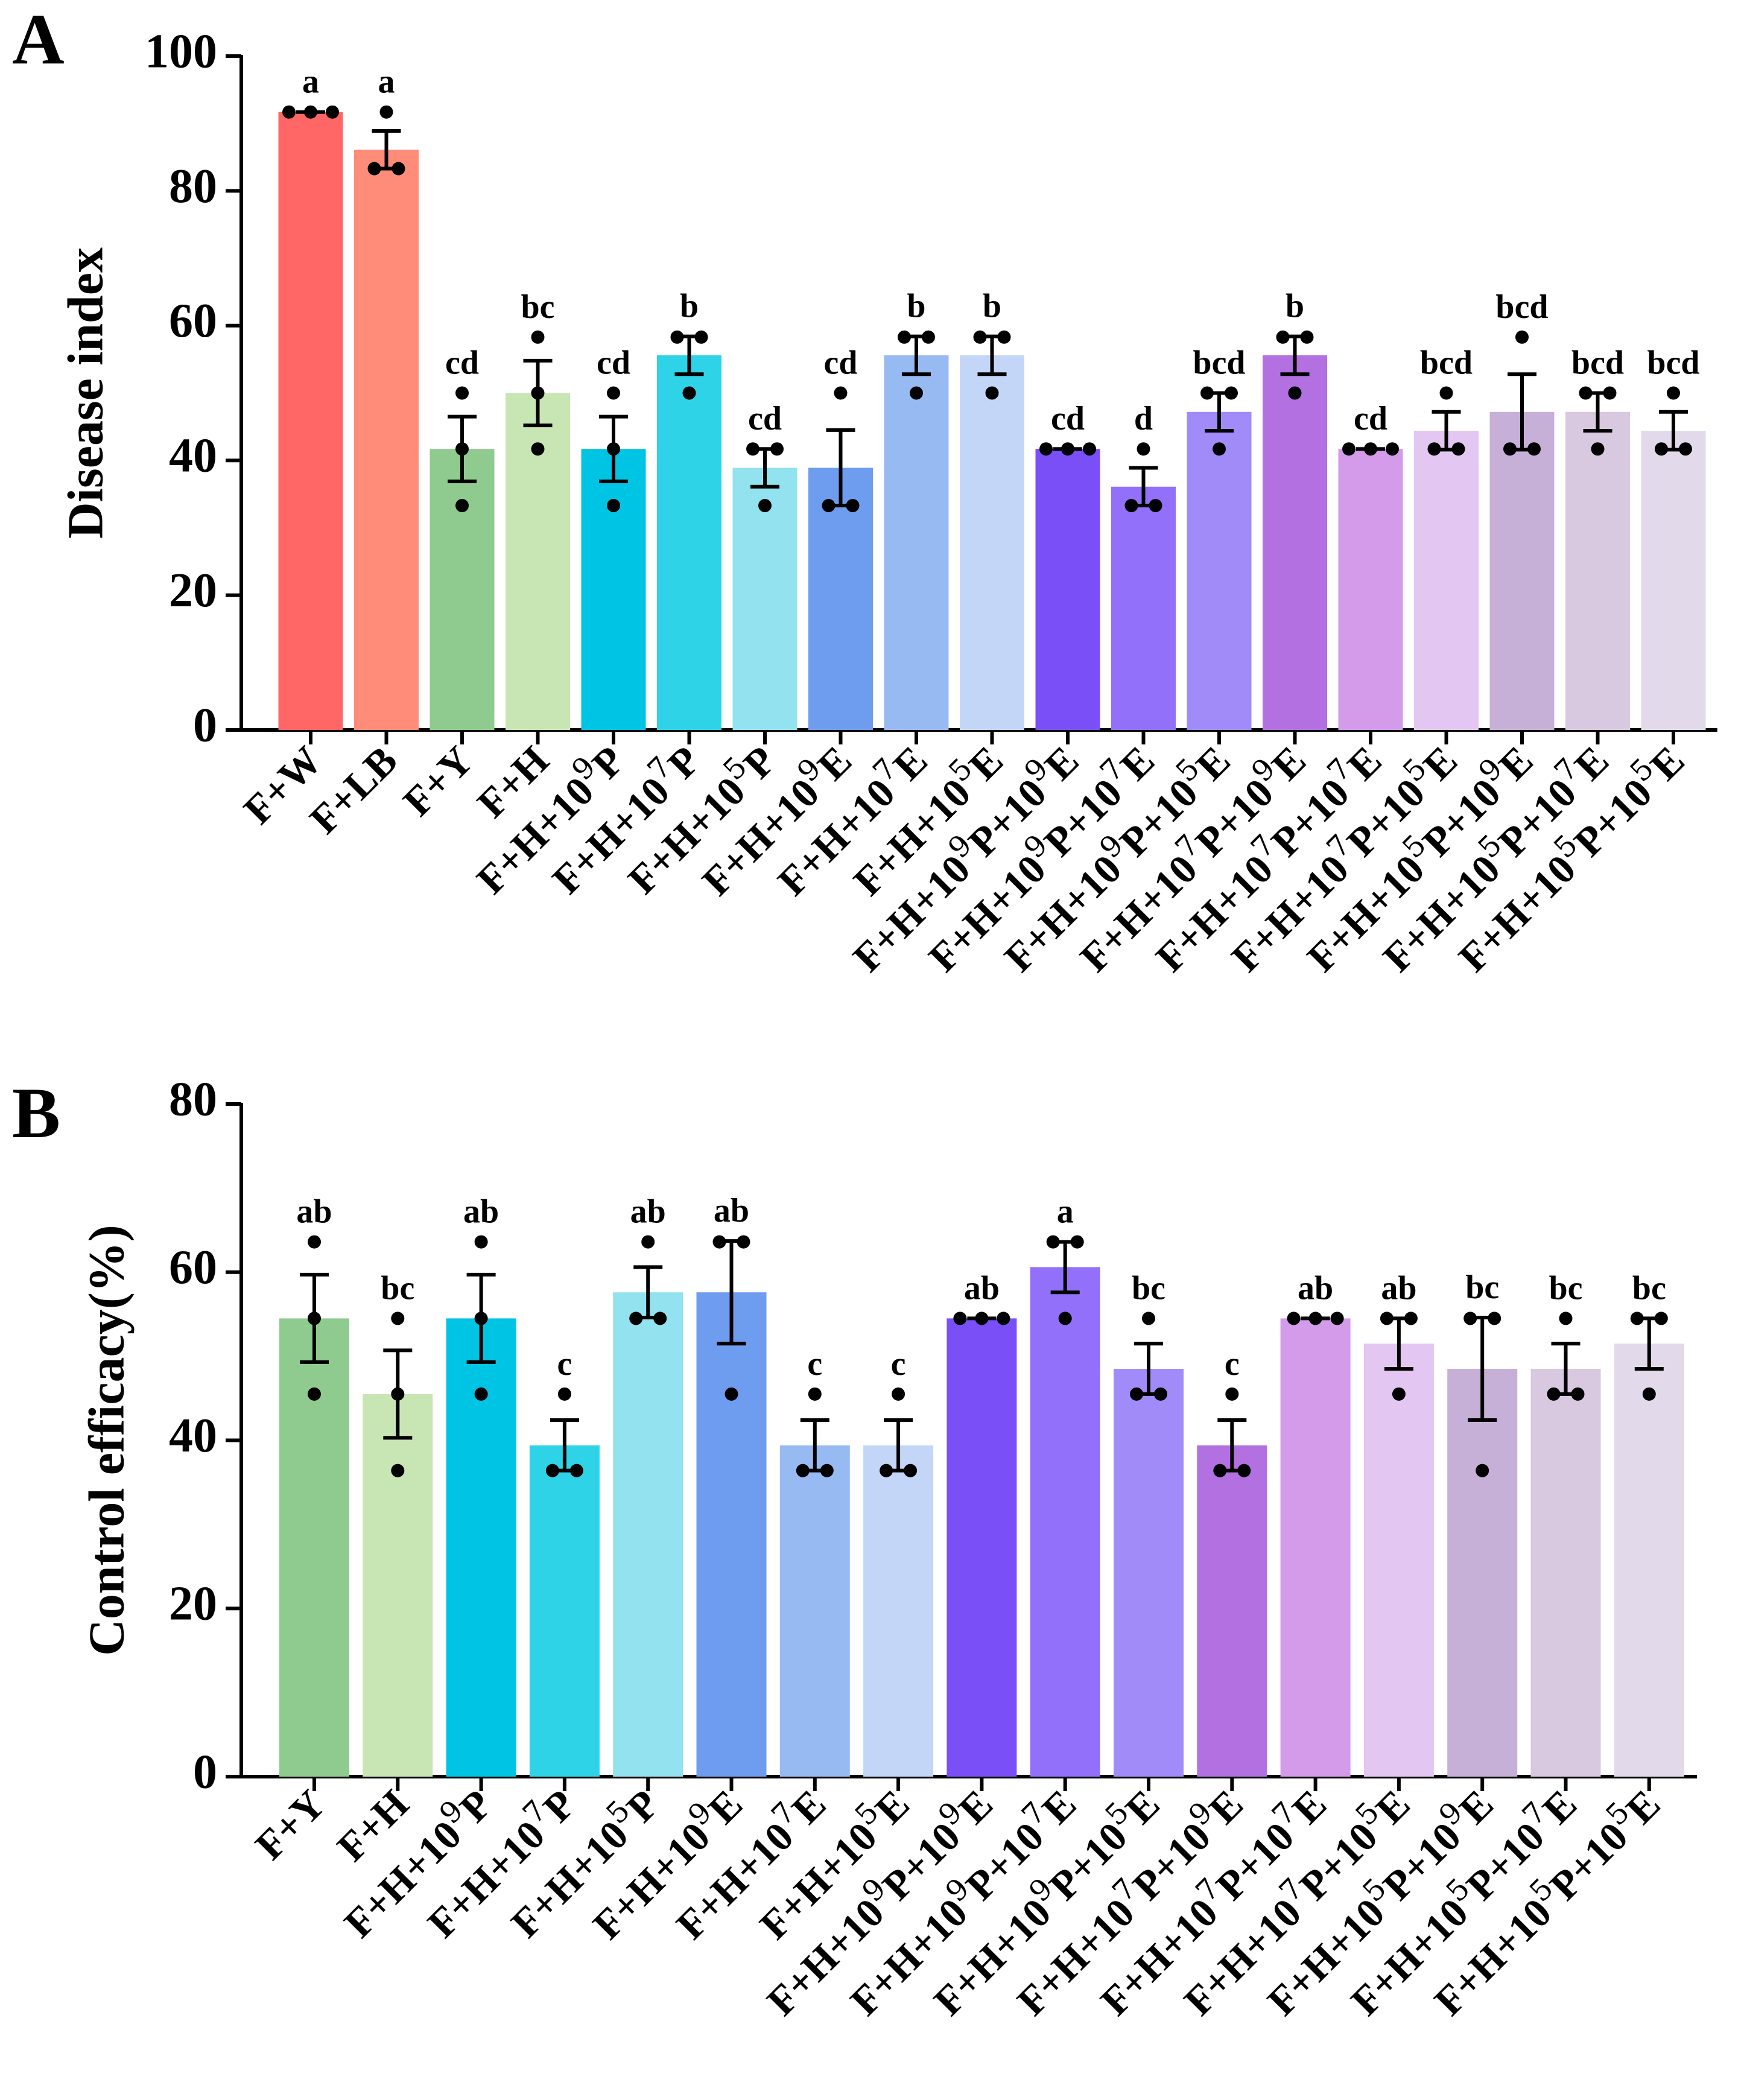  Describe the element at coordinates (353, 790) in the screenshot. I see `category-label: F+LB` at that location.